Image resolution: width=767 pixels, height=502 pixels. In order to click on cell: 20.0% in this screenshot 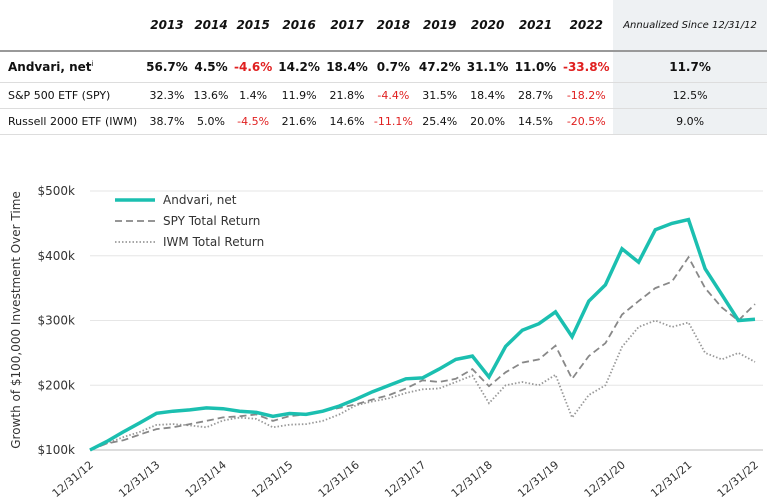, I will do `click(487, 121)`.